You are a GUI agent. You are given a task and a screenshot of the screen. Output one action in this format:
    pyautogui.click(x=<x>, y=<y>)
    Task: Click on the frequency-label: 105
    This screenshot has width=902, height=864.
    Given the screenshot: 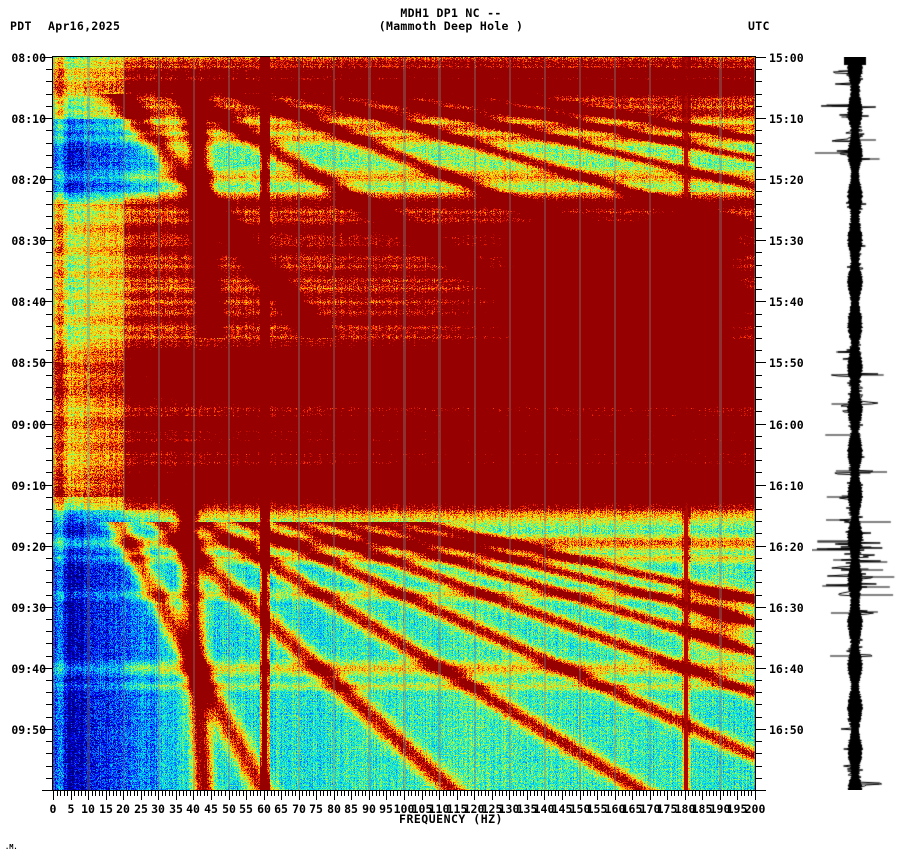 What is the action you would take?
    pyautogui.click(x=422, y=809)
    